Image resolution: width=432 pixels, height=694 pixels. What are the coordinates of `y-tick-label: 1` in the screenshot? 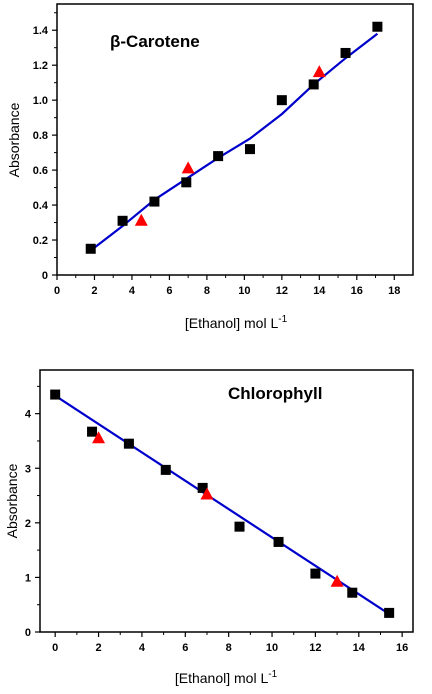 It's located at (28, 578).